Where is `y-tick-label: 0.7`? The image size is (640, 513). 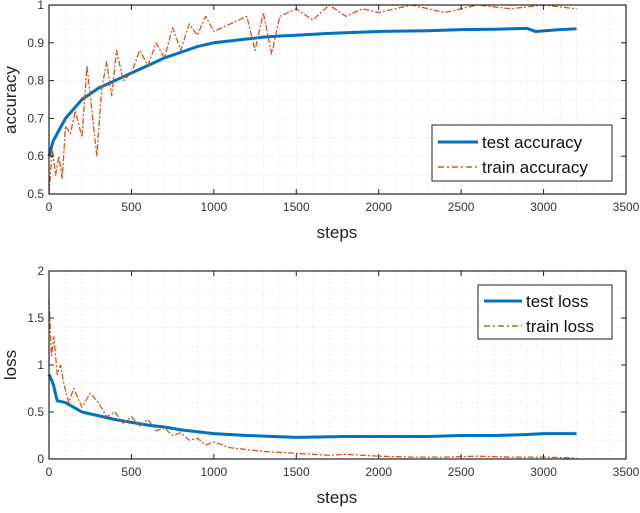
y-tick-label: 0.7 is located at coordinates (35, 118).